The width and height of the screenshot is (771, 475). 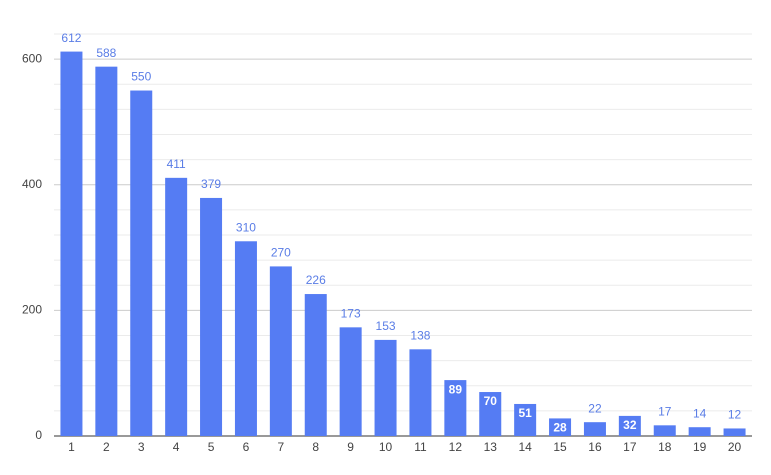 I want to click on x-tick-label: 11, so click(x=420, y=447).